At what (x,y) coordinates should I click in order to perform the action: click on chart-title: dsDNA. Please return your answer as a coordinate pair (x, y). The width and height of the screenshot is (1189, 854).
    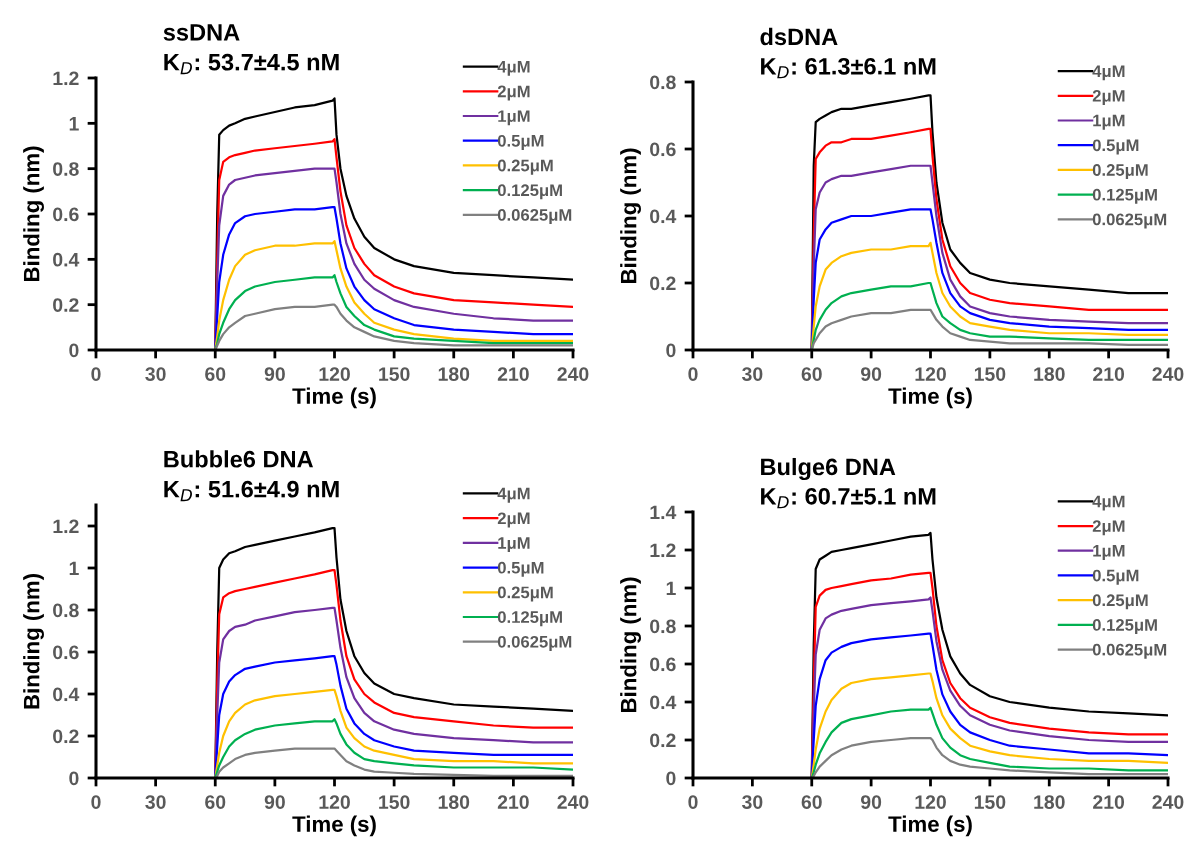
    Looking at the image, I should click on (799, 36).